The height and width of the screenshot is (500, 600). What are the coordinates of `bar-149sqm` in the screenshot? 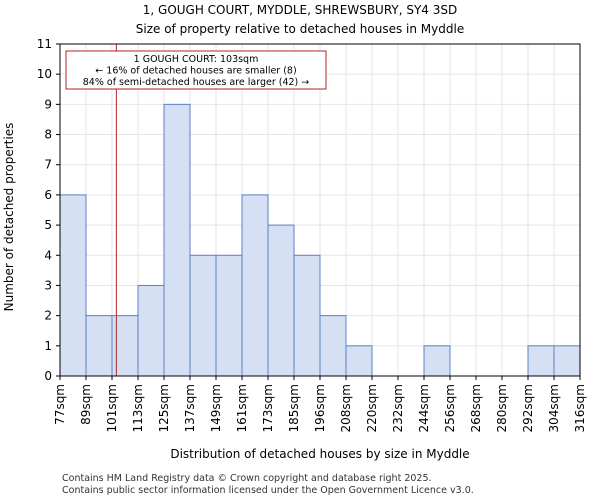 It's located at (229, 315).